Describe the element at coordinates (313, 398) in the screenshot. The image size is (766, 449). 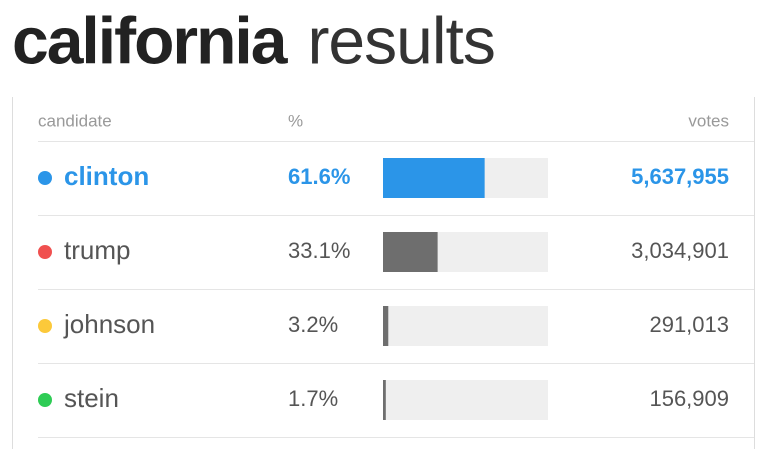
I see `percent-label: 1.7%` at that location.